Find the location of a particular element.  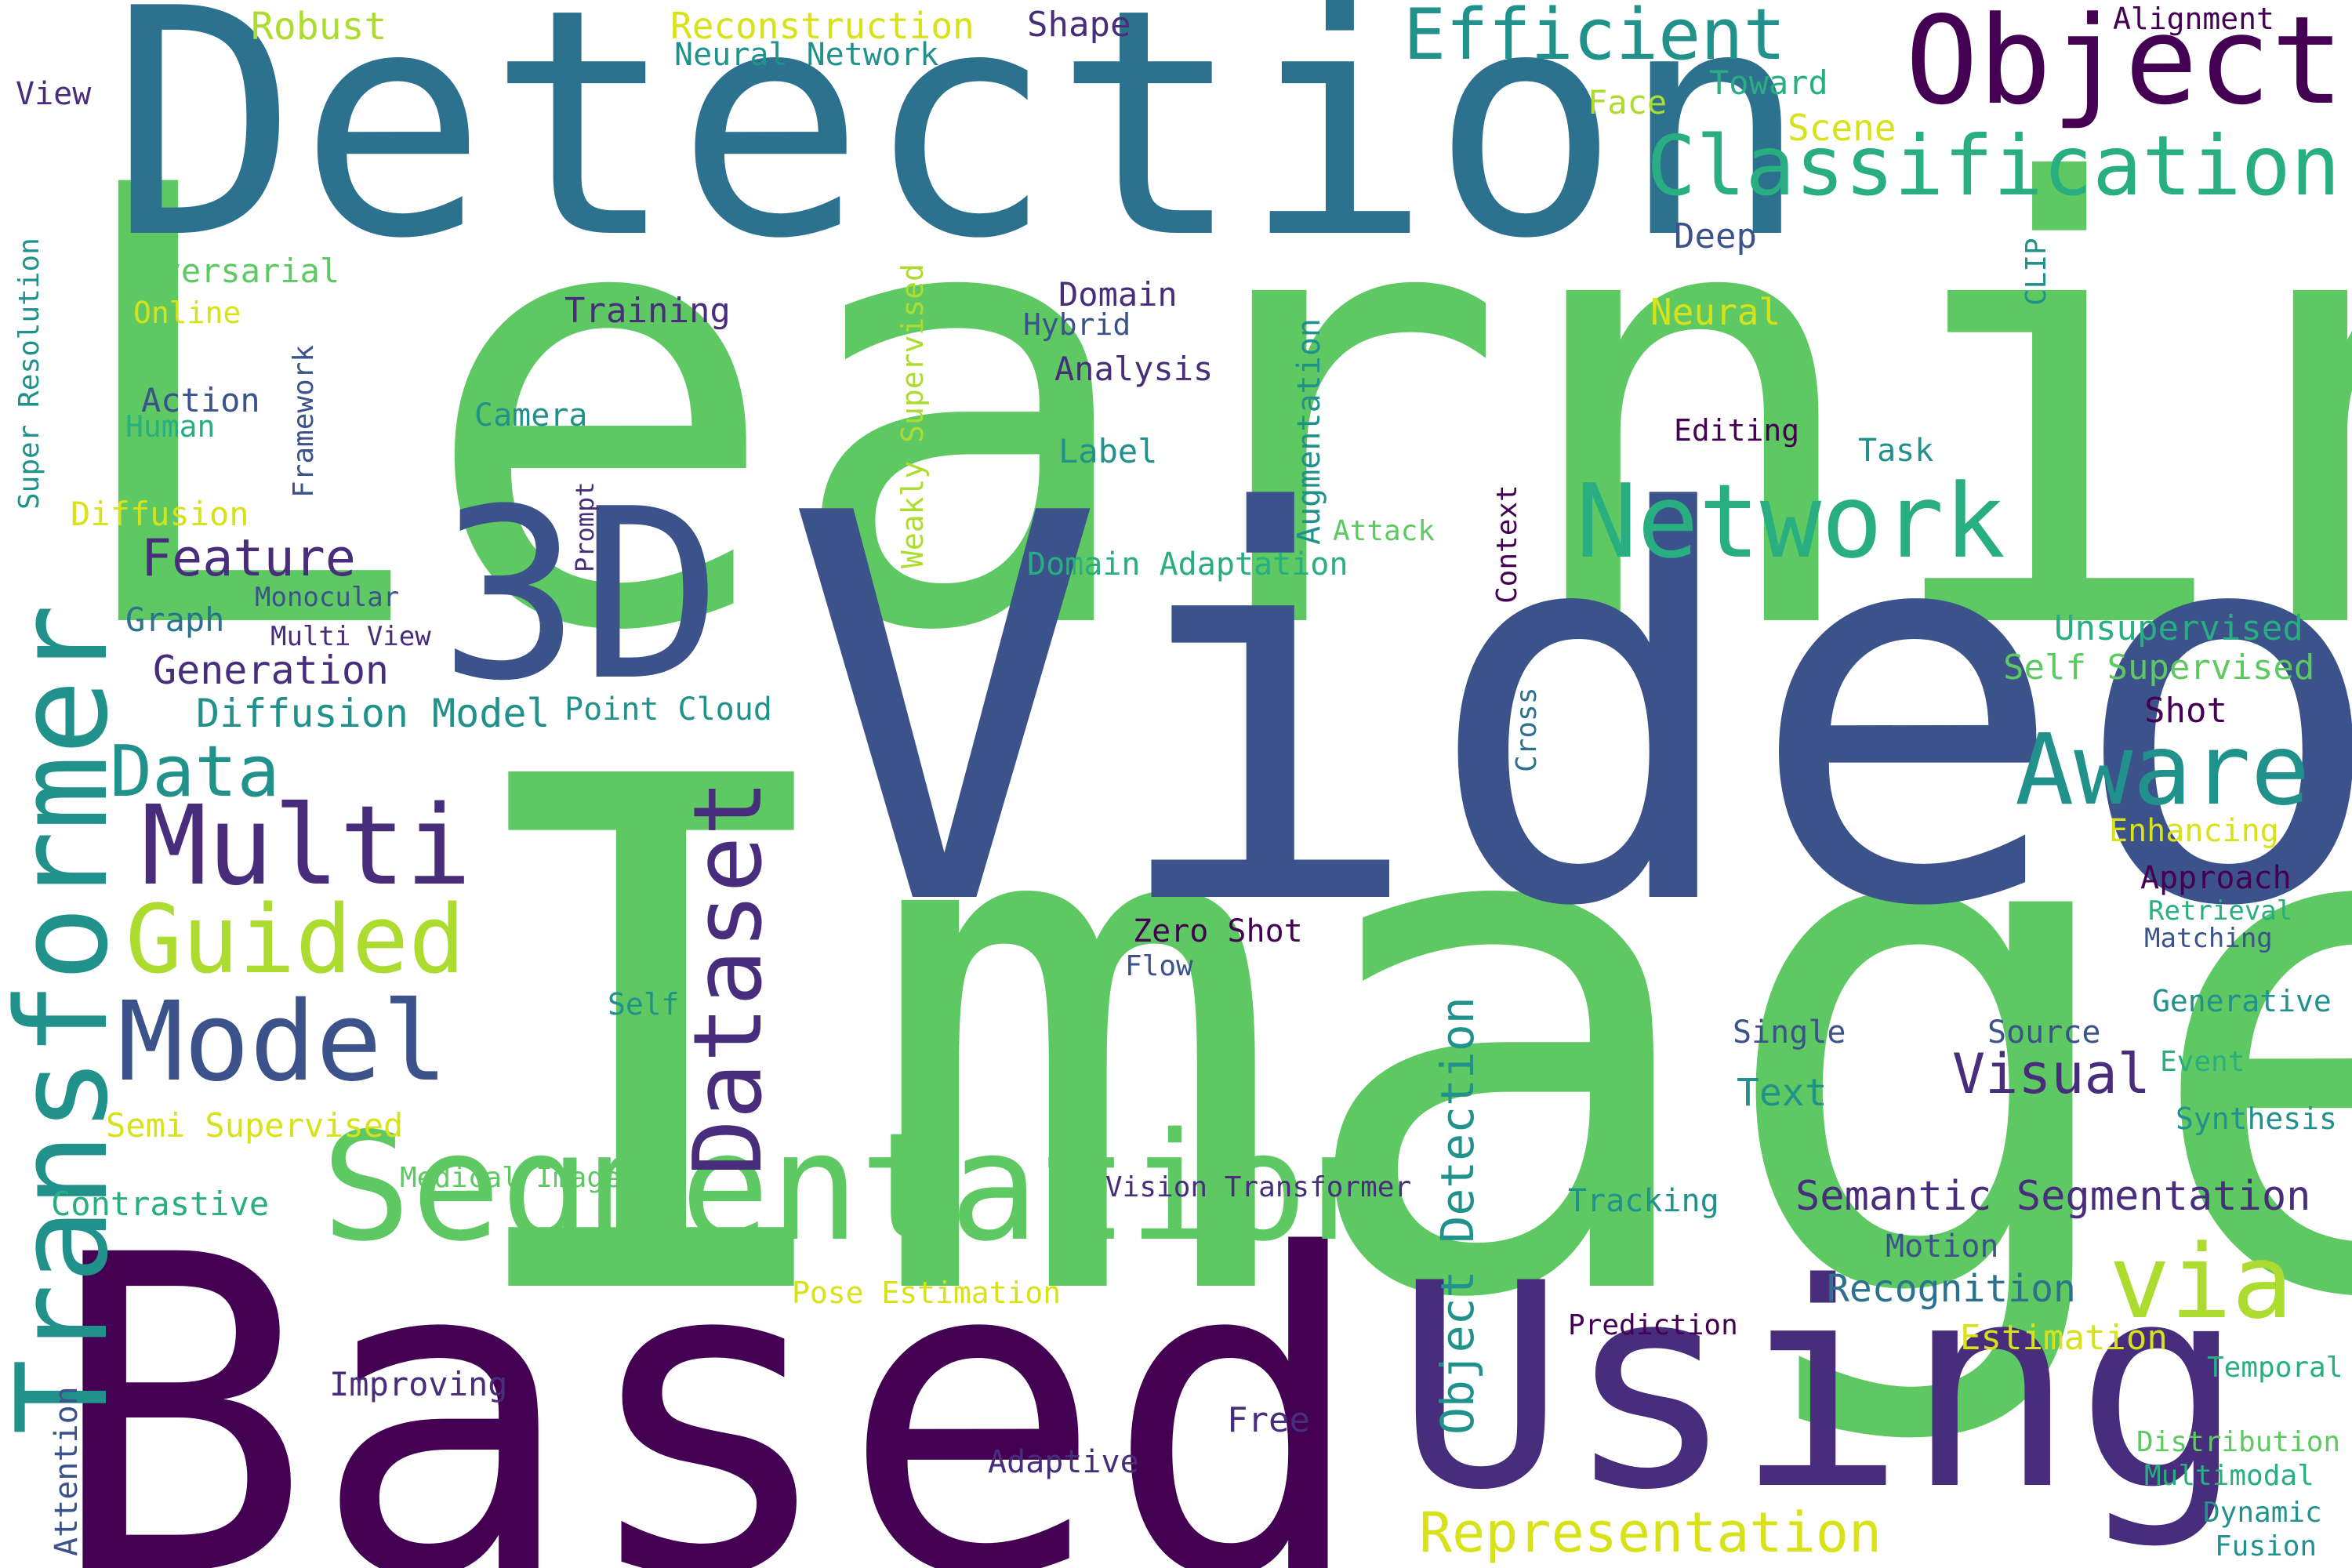

word-medical-image: Medical Image is located at coordinates (511, 1178).